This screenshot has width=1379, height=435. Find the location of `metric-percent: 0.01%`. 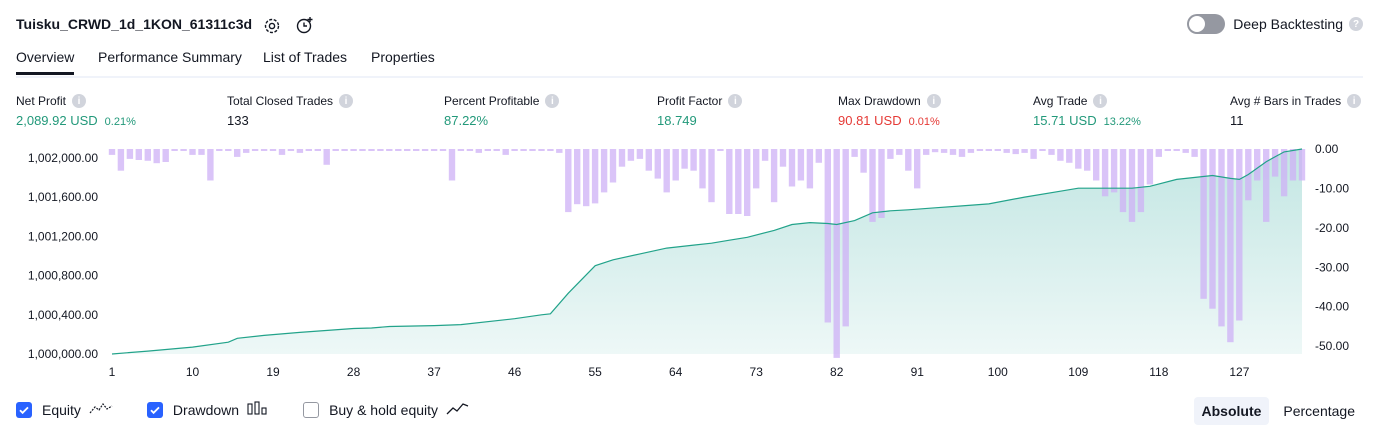

metric-percent: 0.01% is located at coordinates (924, 122).